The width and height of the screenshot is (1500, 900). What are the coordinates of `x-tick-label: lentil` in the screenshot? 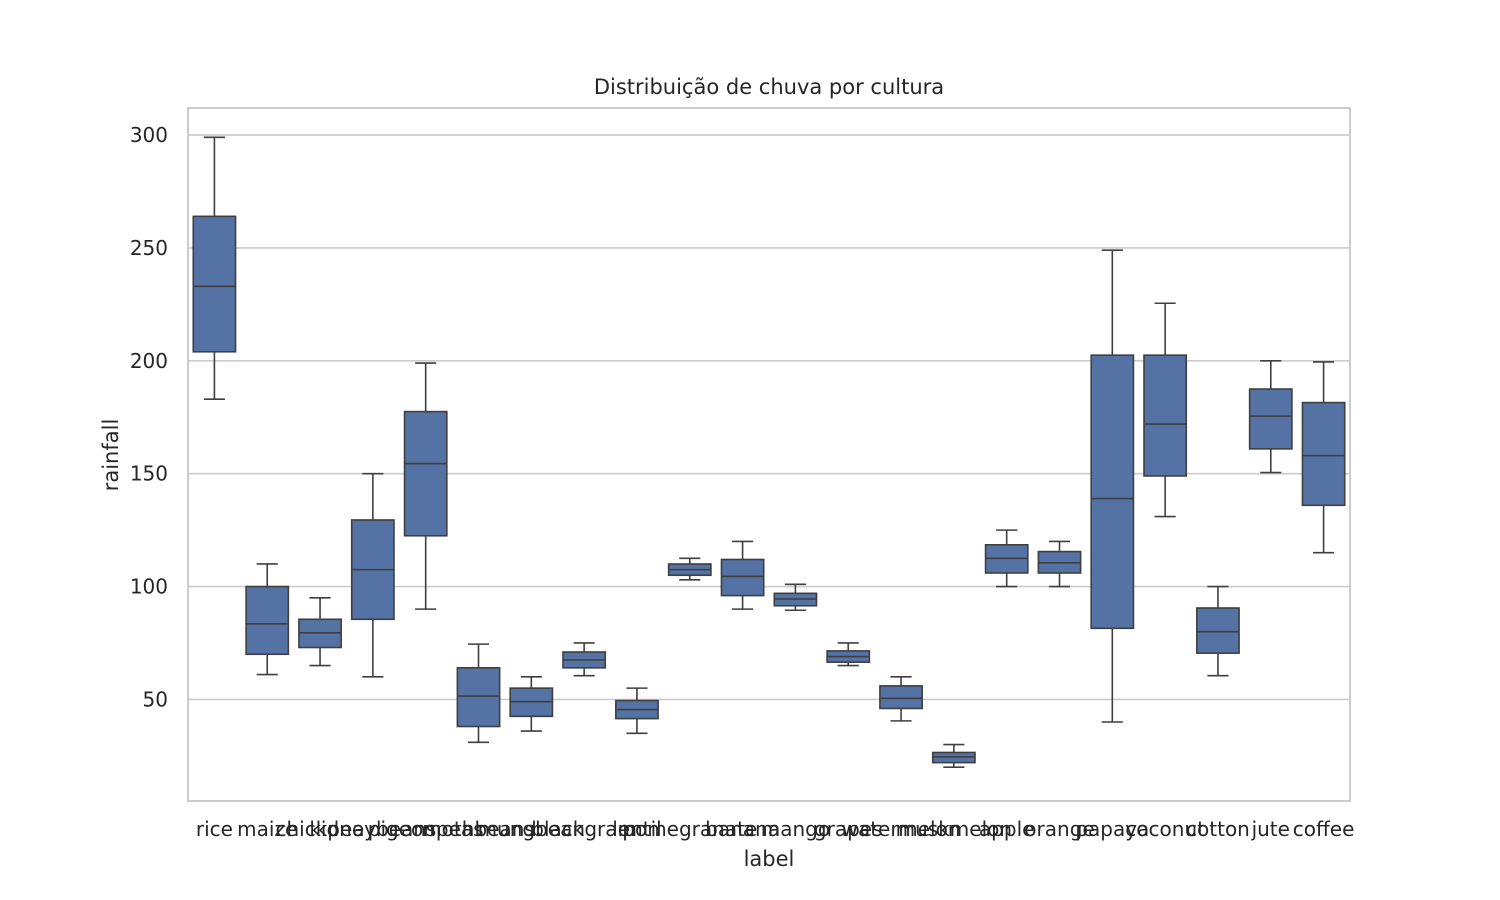 It's located at (637, 829).